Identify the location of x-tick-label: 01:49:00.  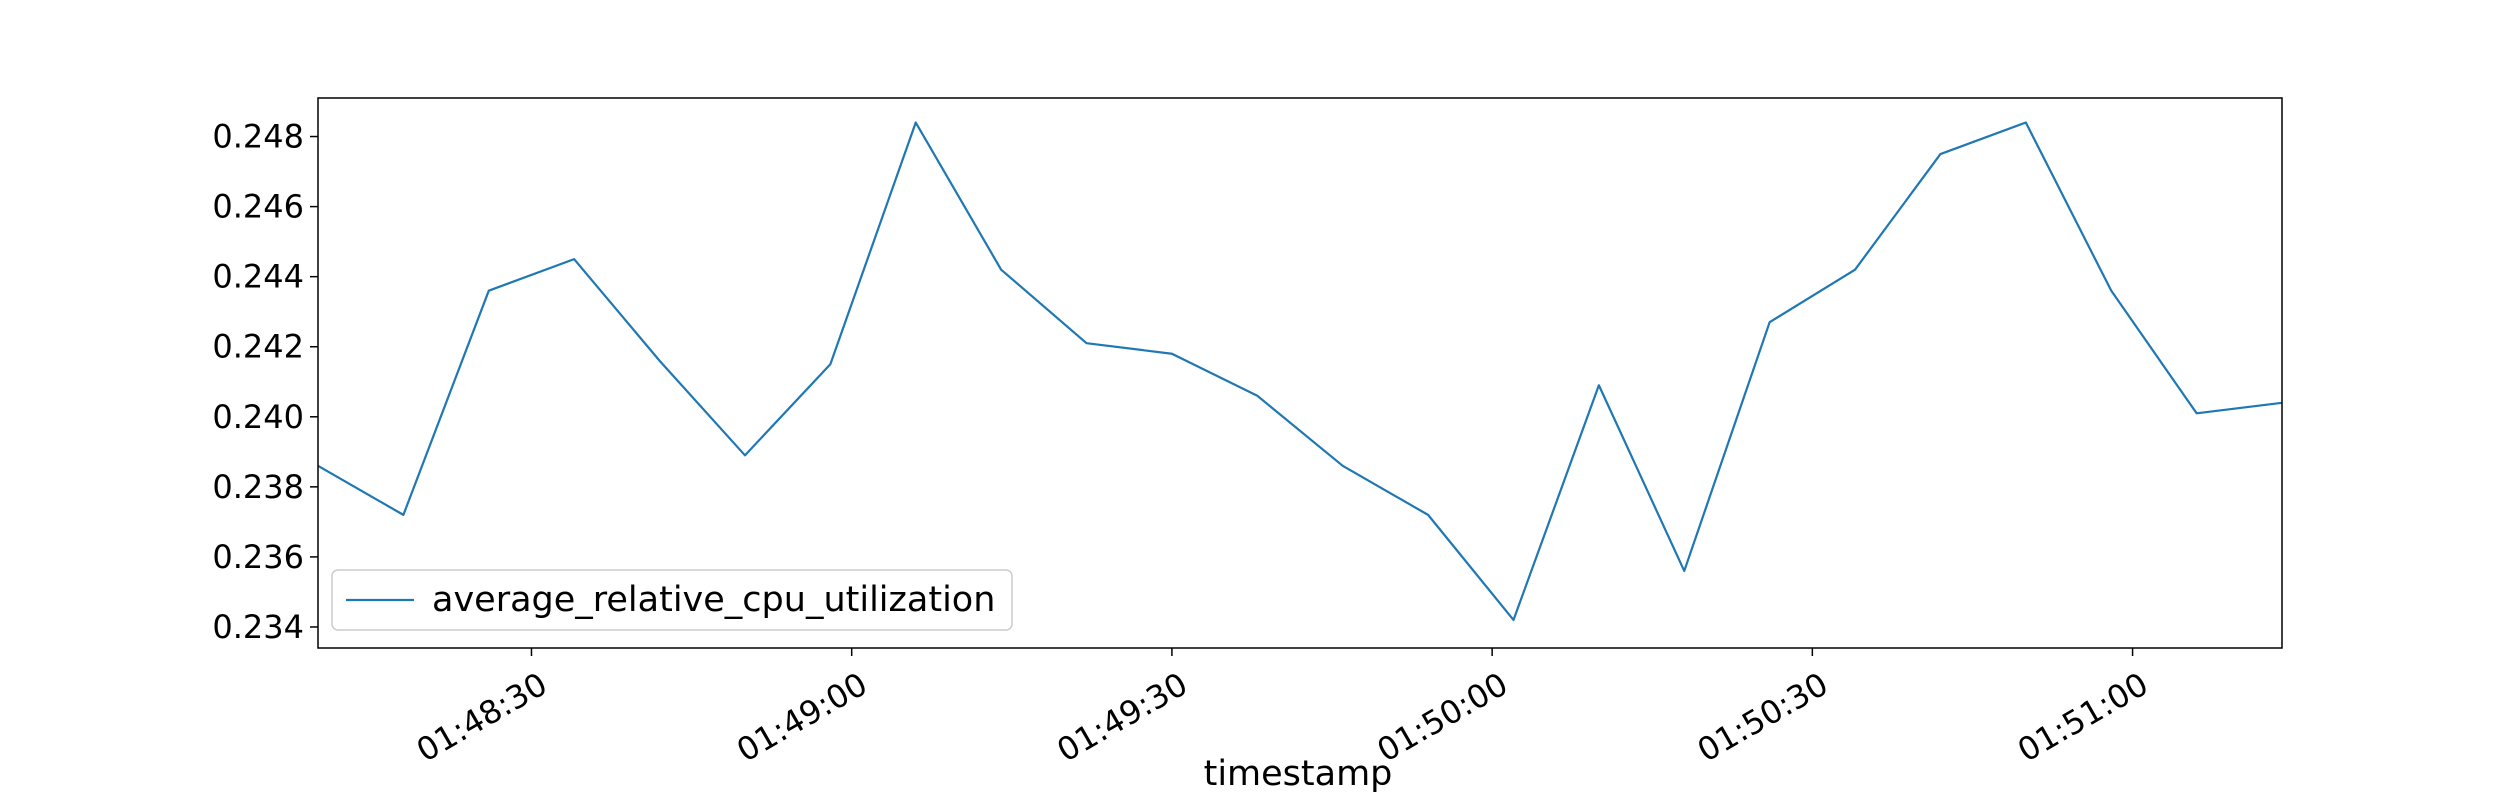
(801, 717).